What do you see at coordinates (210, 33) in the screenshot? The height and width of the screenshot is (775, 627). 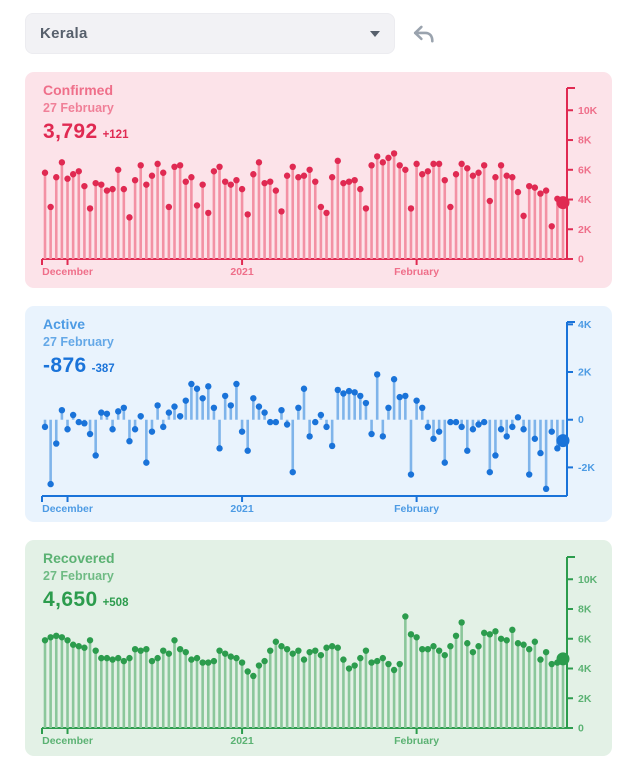 I see `state-selector-dropdown: Kerala` at bounding box center [210, 33].